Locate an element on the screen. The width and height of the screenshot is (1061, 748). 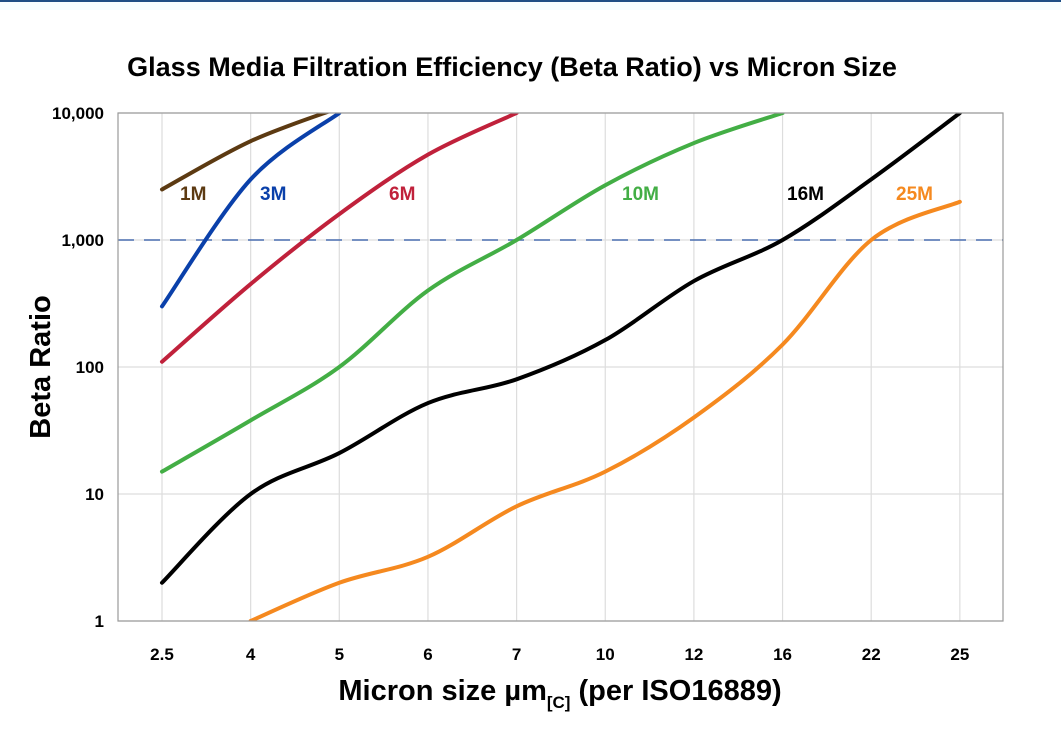
x-tick-label: 2.5 is located at coordinates (162, 654).